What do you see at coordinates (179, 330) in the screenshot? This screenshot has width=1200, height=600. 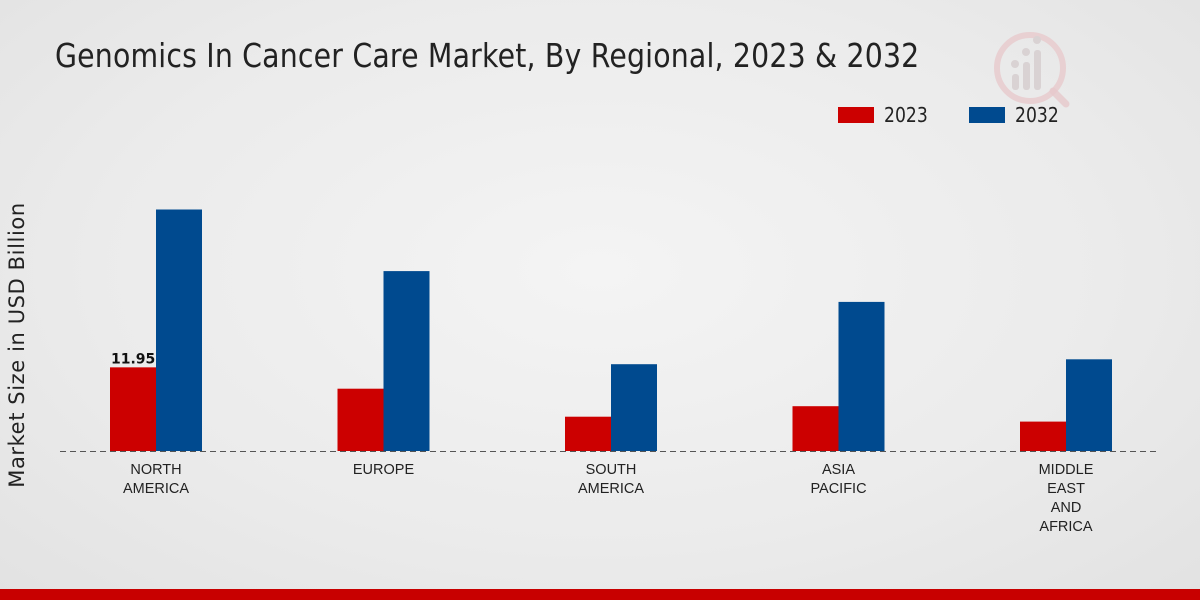 I see `bar-2032-north-america` at bounding box center [179, 330].